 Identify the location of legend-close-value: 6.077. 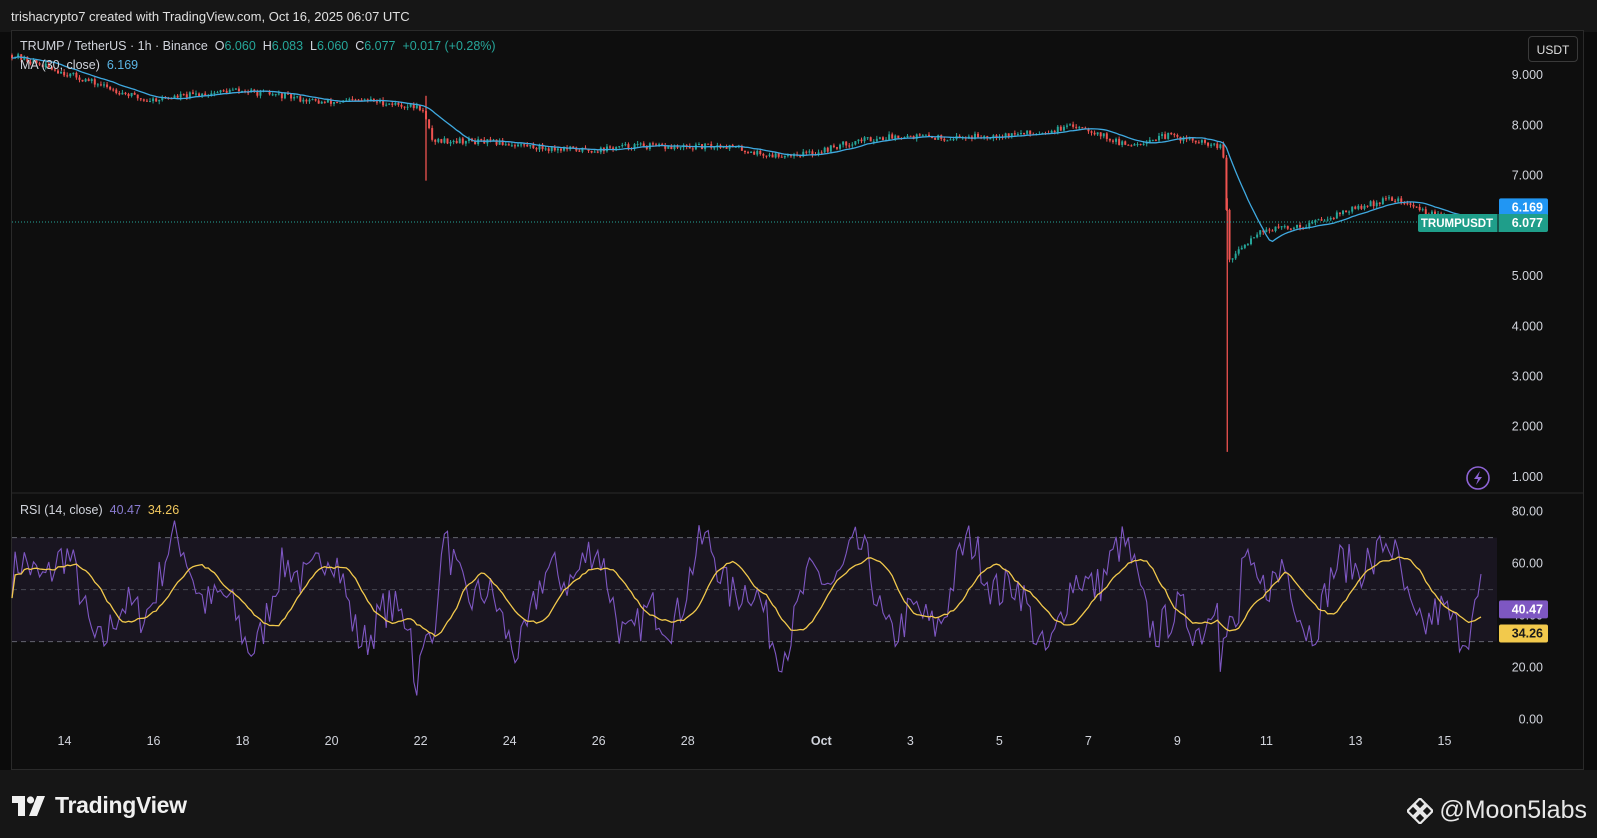
(380, 46).